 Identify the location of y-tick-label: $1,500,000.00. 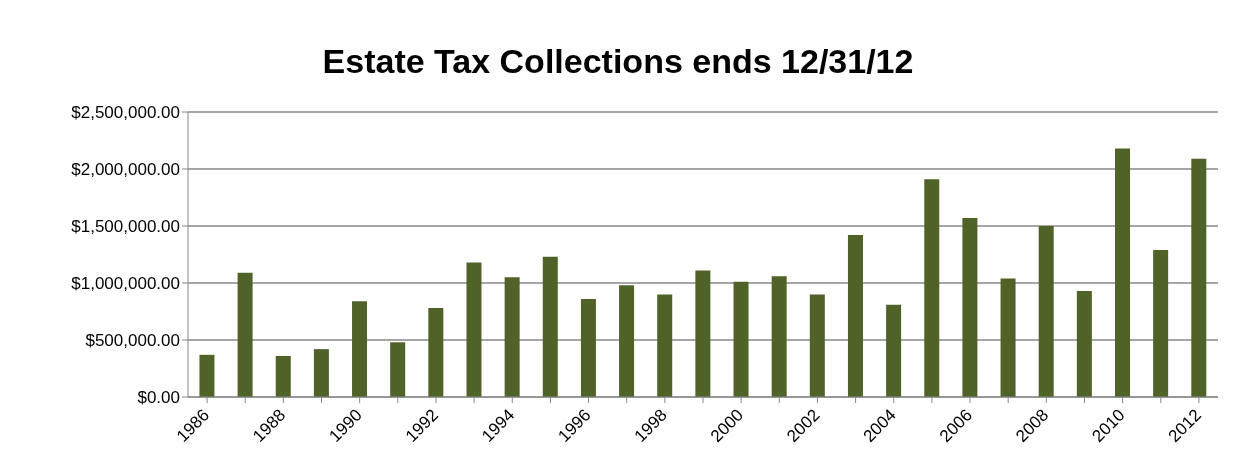
(125, 227).